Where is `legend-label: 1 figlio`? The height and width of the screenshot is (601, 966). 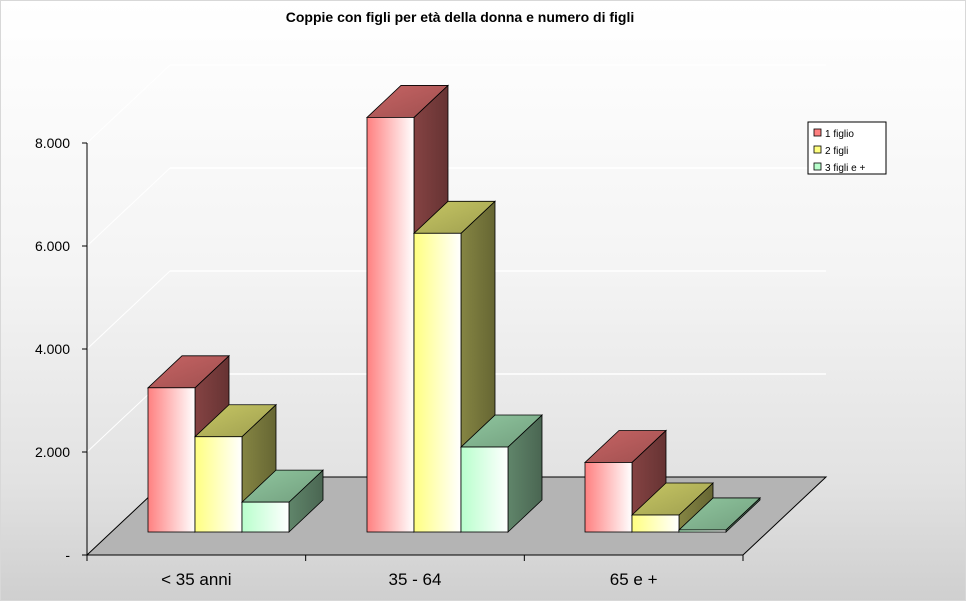
legend-label: 1 figlio is located at coordinates (839, 134).